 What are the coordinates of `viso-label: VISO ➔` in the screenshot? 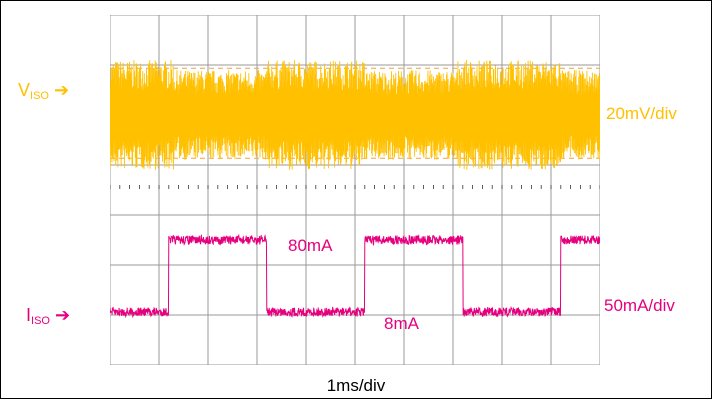 It's located at (44, 91).